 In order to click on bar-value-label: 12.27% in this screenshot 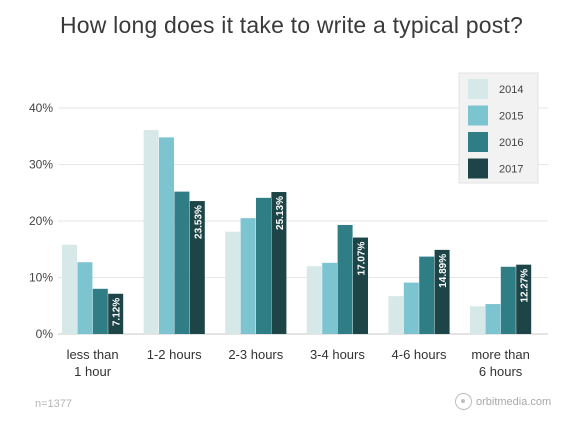, I will do `click(525, 286)`.